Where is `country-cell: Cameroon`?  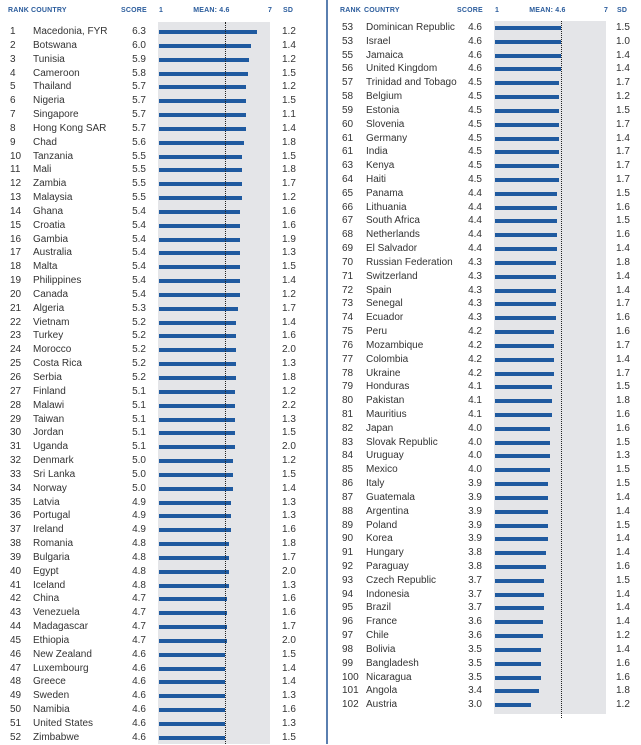
country-cell: Cameroon is located at coordinates (56, 73).